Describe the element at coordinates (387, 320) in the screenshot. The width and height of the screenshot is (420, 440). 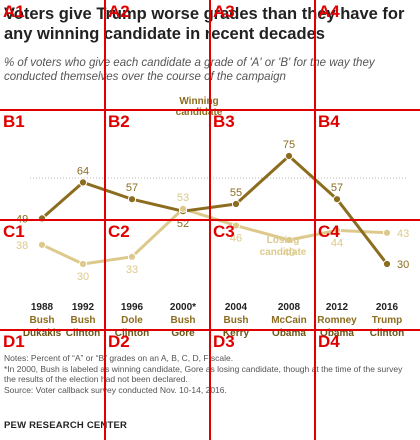
I see `x-winner-2016: Trump` at that location.